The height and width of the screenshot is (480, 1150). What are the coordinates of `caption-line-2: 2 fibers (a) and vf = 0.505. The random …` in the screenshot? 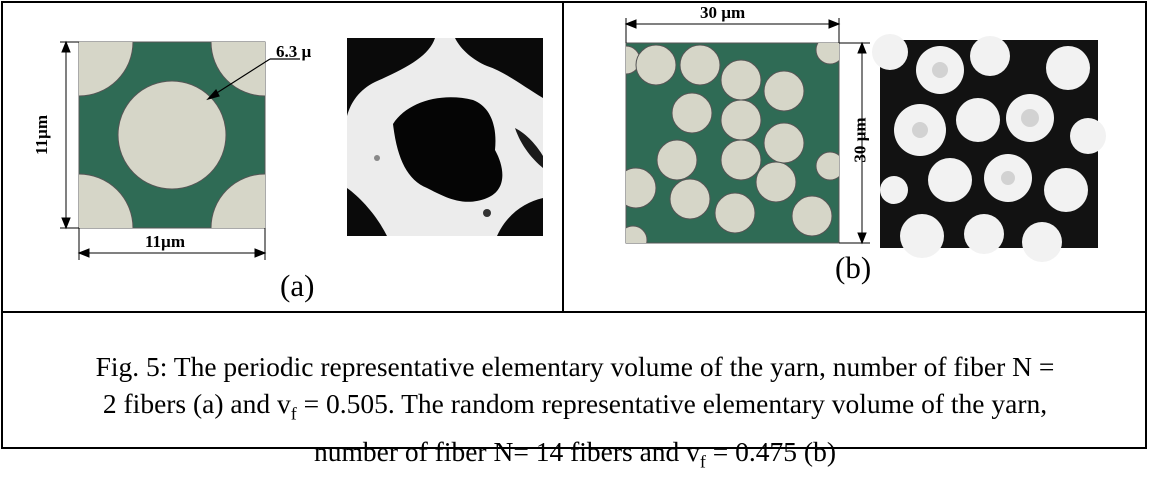 It's located at (575, 409).